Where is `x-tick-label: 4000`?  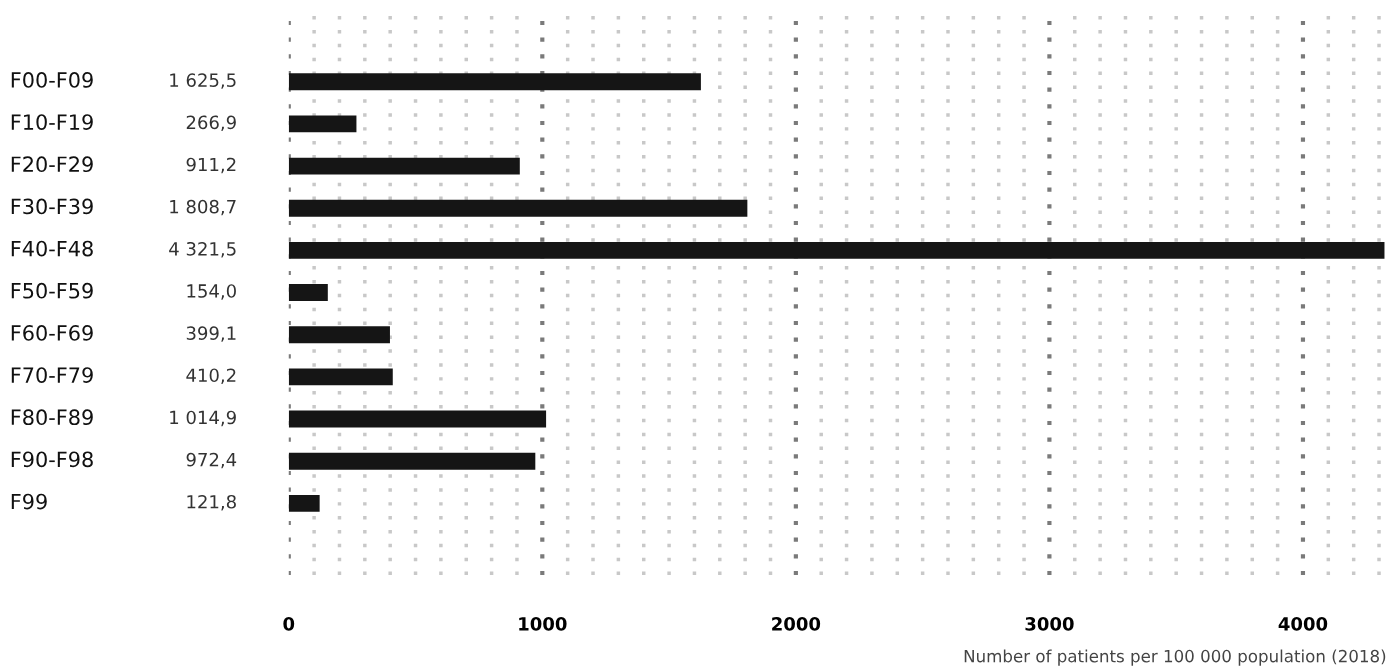
x-tick-label: 4000 is located at coordinates (1303, 624).